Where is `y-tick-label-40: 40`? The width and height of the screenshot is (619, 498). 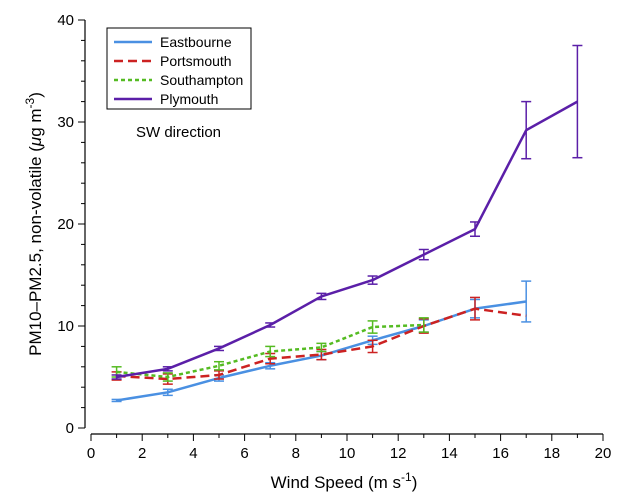 y-tick-label-40: 40 is located at coordinates (65, 20).